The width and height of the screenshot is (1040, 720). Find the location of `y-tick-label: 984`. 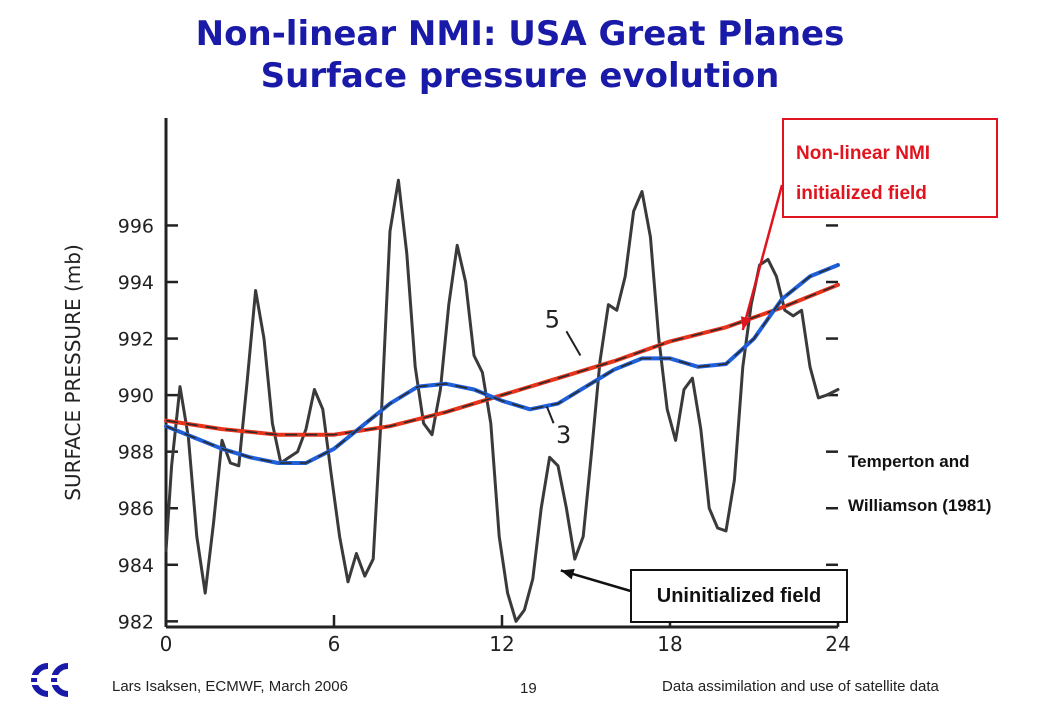

y-tick-label: 984 is located at coordinates (136, 566).